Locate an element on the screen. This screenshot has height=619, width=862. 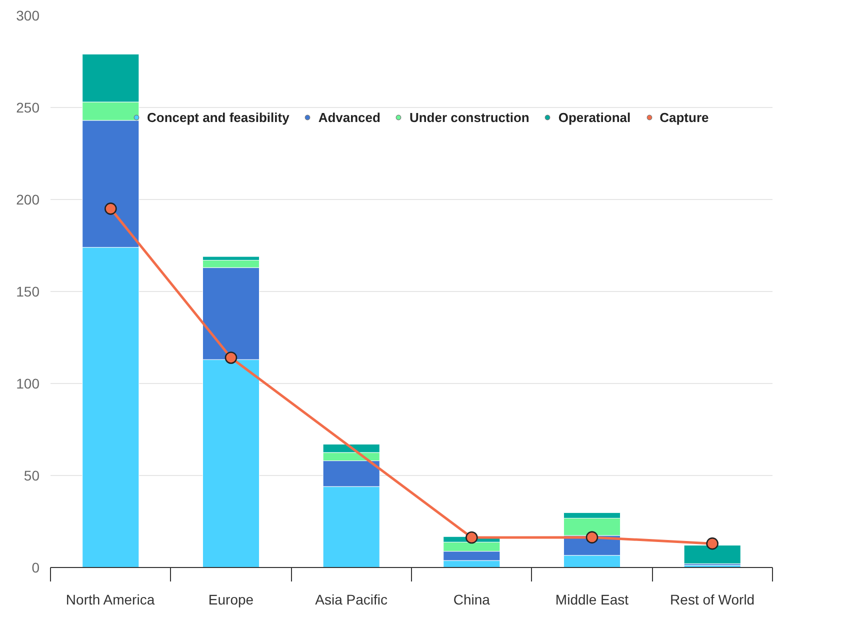
y-tick-label: 0 is located at coordinates (36, 568).